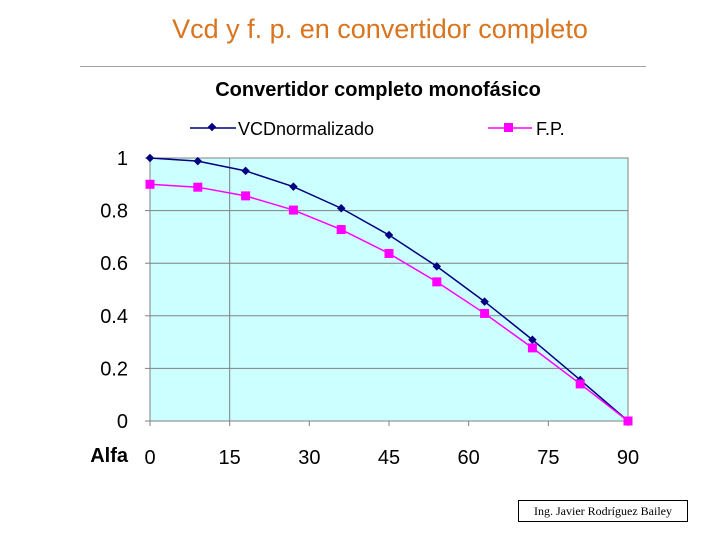 The width and height of the screenshot is (720, 540). Describe the element at coordinates (469, 458) in the screenshot. I see `x-tick-label: 60` at that location.